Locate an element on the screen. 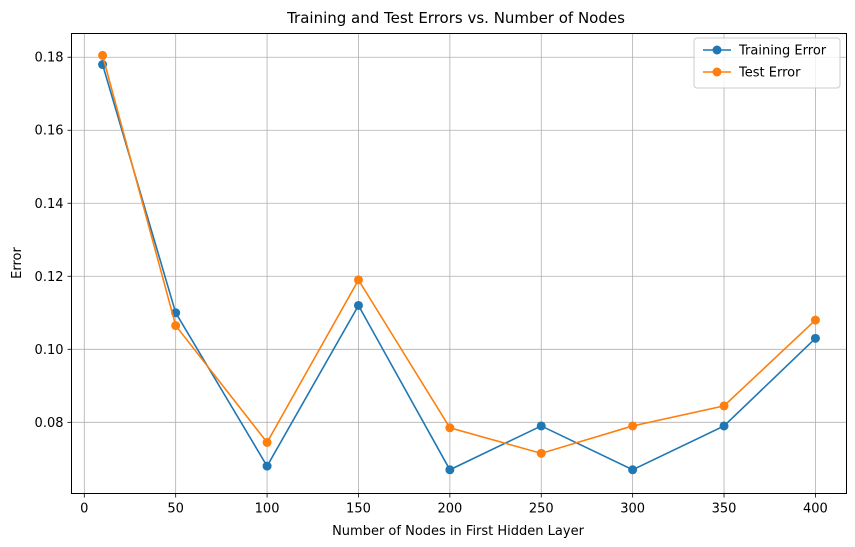  x-tick-label: 200 is located at coordinates (449, 509).